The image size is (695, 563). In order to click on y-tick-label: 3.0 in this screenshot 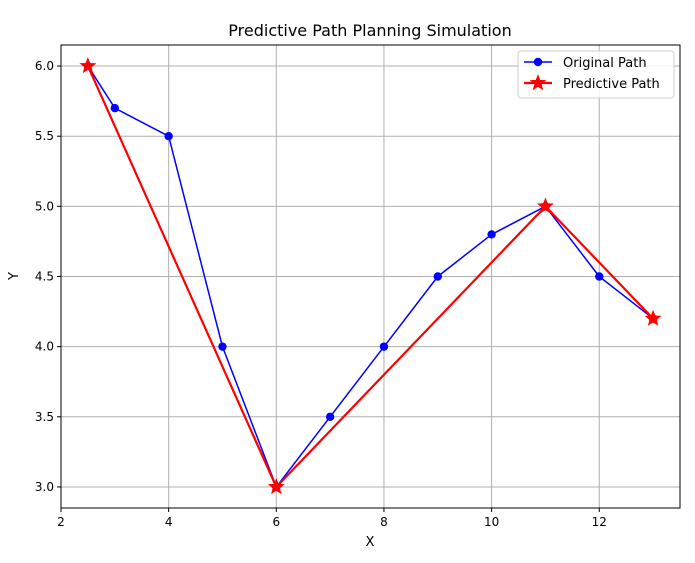, I will do `click(44, 487)`.